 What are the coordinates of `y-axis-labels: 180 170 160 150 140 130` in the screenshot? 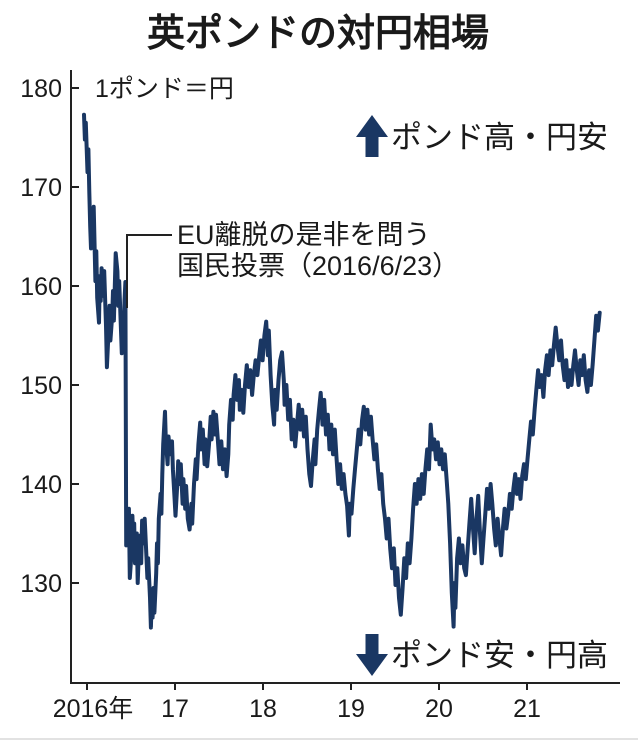 It's located at (41, 336).